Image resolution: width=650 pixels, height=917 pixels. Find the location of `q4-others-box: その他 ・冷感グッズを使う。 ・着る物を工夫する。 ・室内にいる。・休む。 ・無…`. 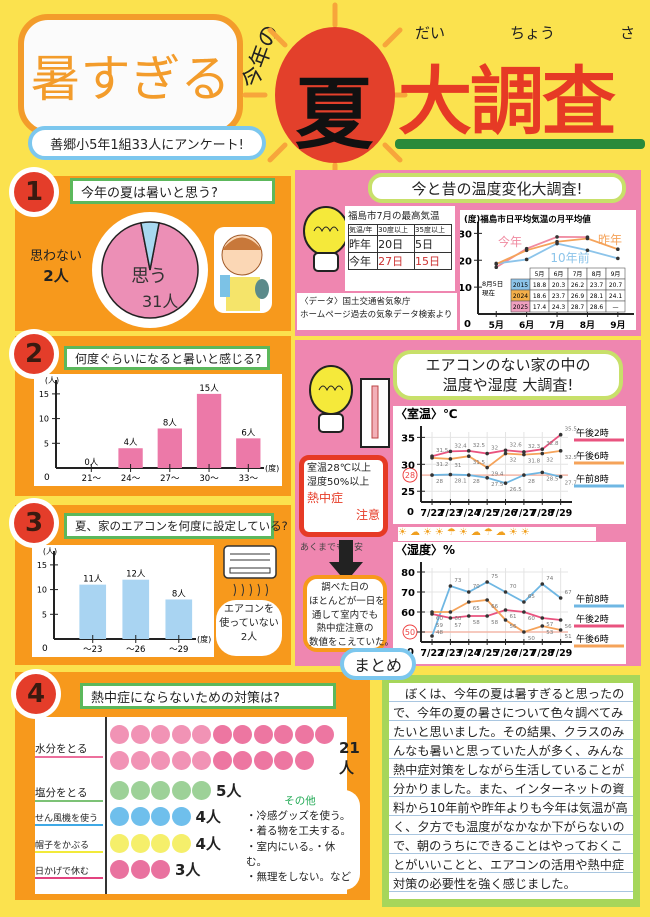

q4-others-box: その他 ・冷感グッズを使う。 ・着る物を工夫する。 ・室内にいる。・休む。 ・無… is located at coordinates (300, 840).